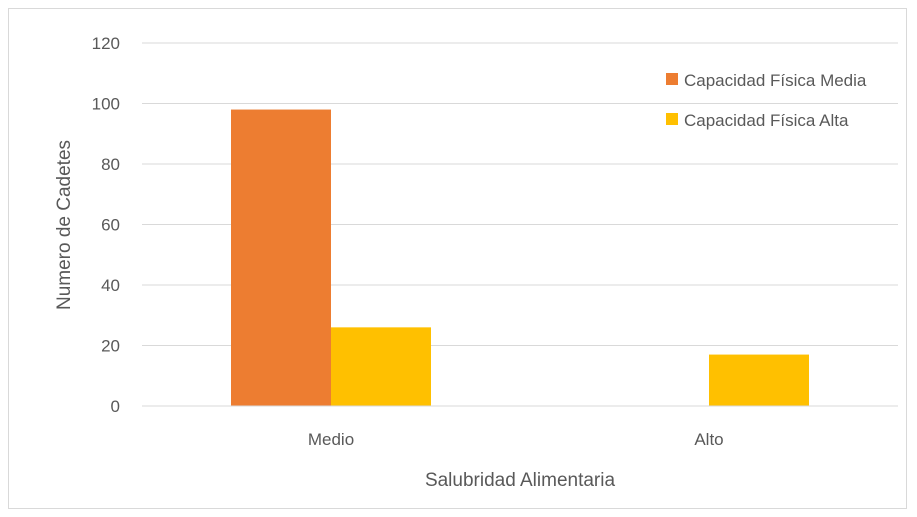 The image size is (917, 517). Describe the element at coordinates (64, 225) in the screenshot. I see `y-axis-title: Numero de Cadetes` at that location.